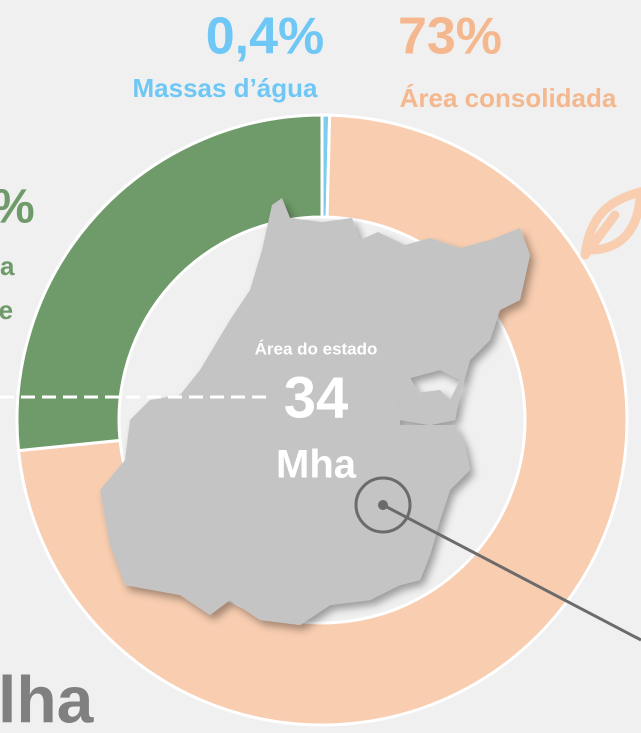 The height and width of the screenshot is (733, 641). Describe the element at coordinates (7, 266) in the screenshot. I see `green-fragment: a` at that location.